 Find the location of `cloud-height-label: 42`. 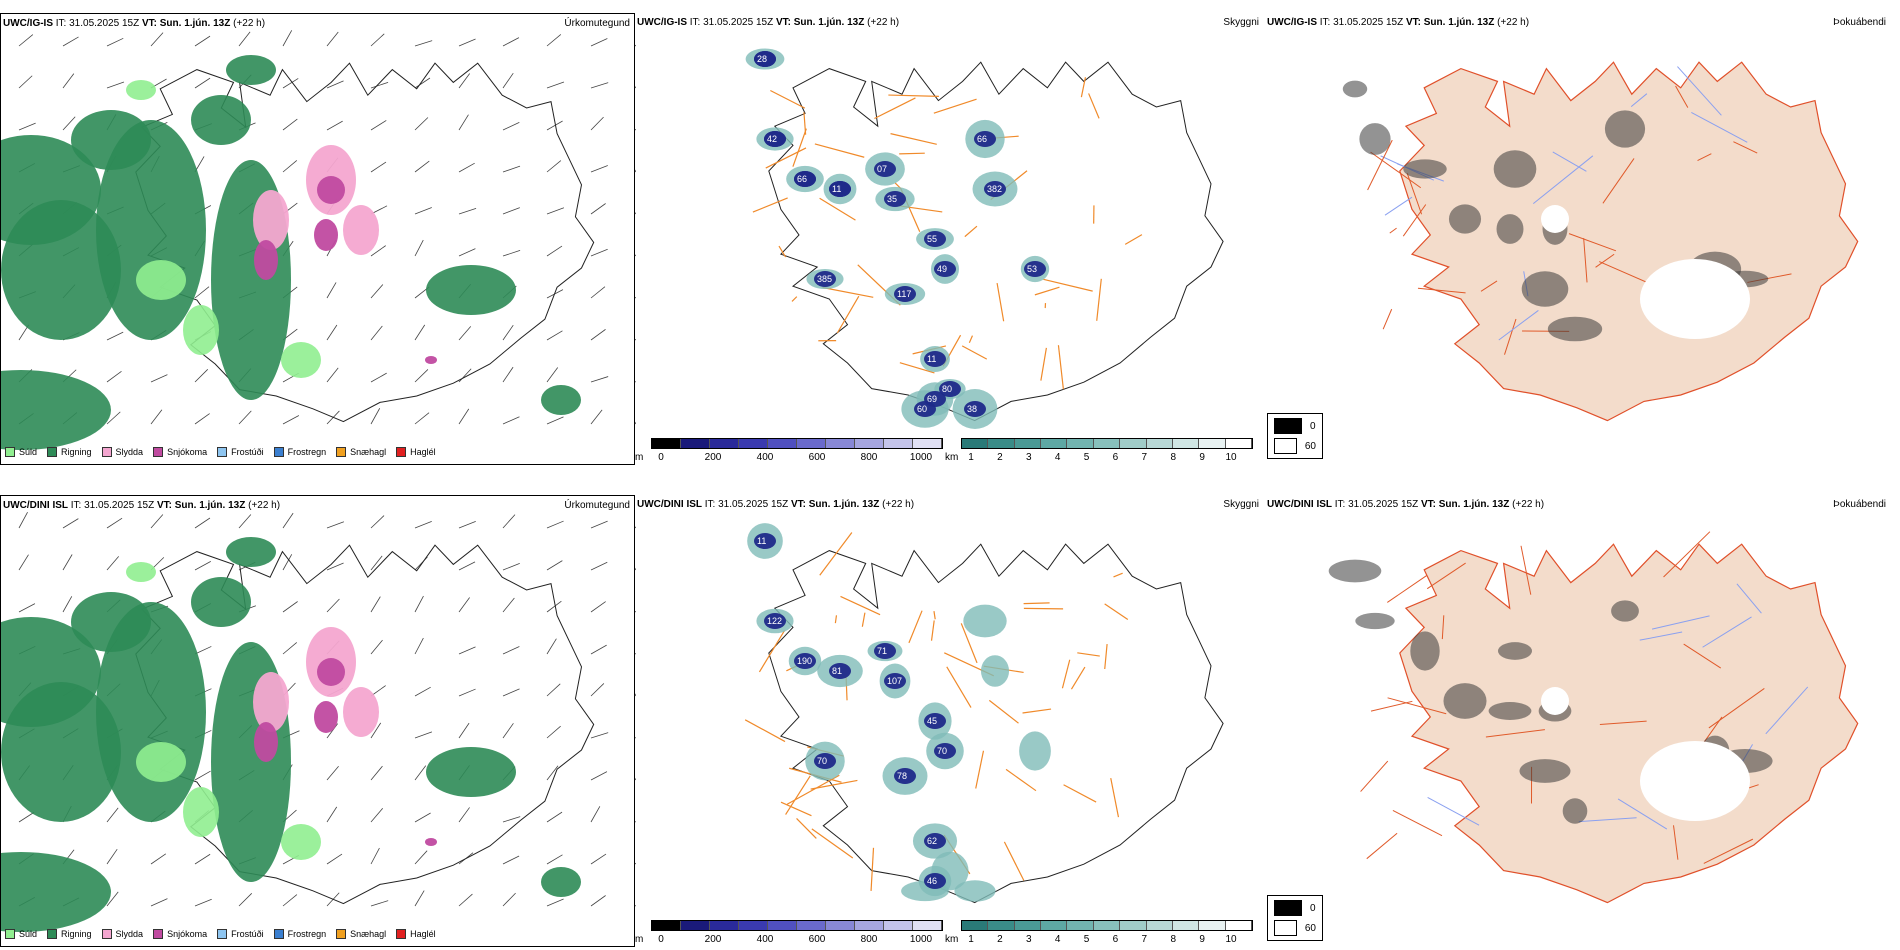

cloud-height-label: 42 is located at coordinates (772, 139).